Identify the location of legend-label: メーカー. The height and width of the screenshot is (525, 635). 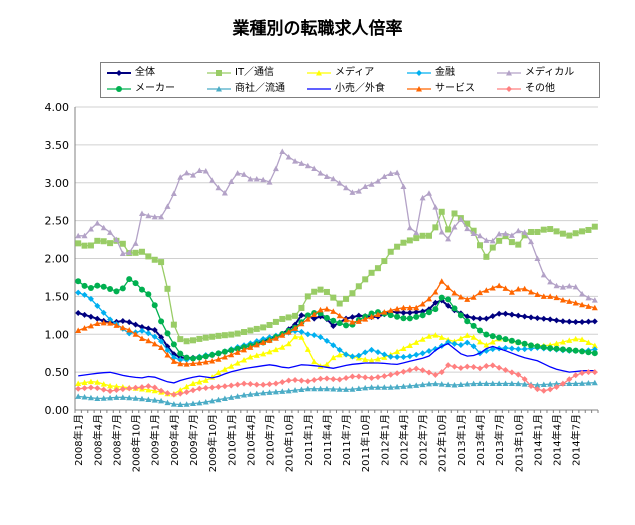
(155, 88).